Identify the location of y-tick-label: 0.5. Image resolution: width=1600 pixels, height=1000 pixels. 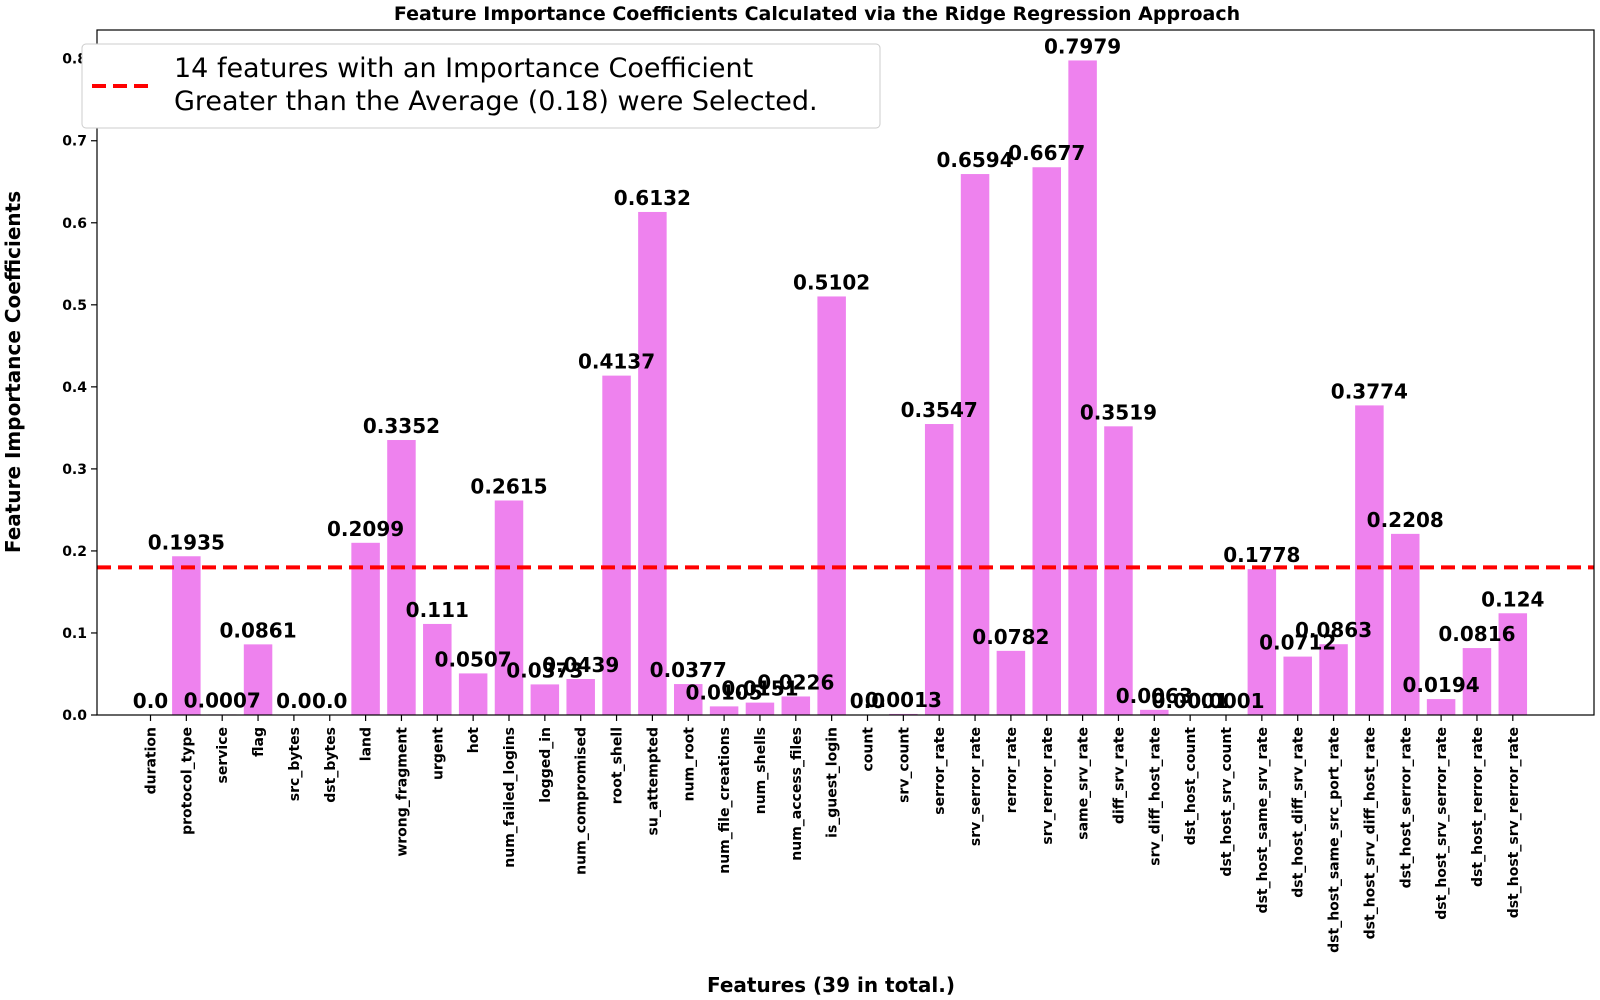
(74, 306).